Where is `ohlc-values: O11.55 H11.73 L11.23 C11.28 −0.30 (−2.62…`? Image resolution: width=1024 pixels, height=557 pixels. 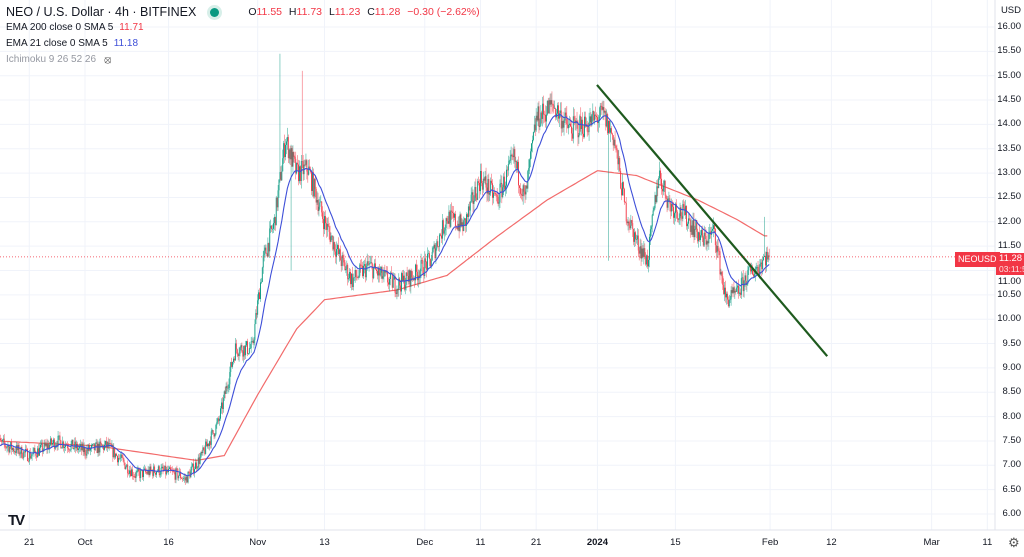
ohlc-values: O11.55 H11.73 L11.23 C11.28 −0.30 (−2.62… is located at coordinates (361, 12).